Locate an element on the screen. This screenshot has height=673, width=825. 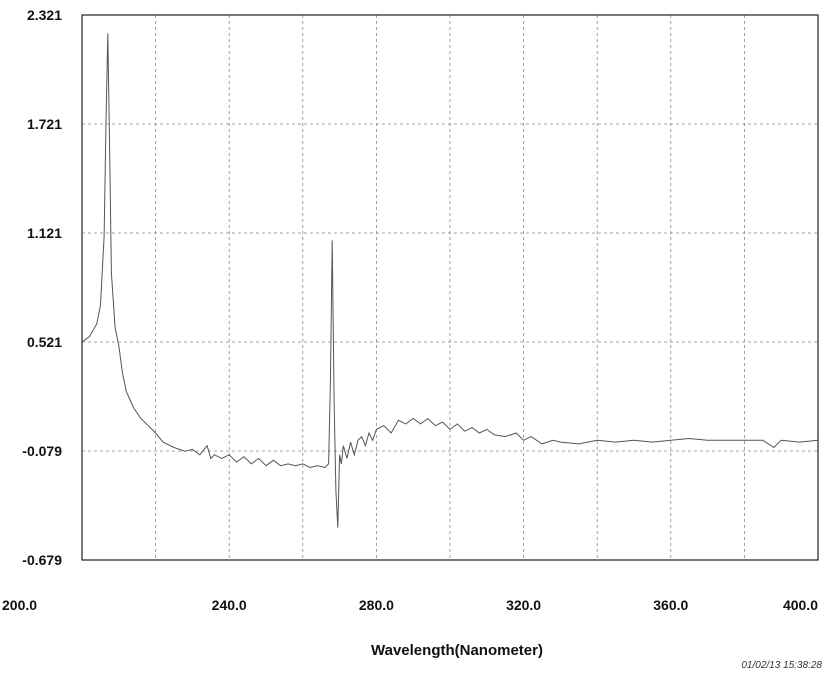
y-tick-label: 1.721 is located at coordinates (44, 124).